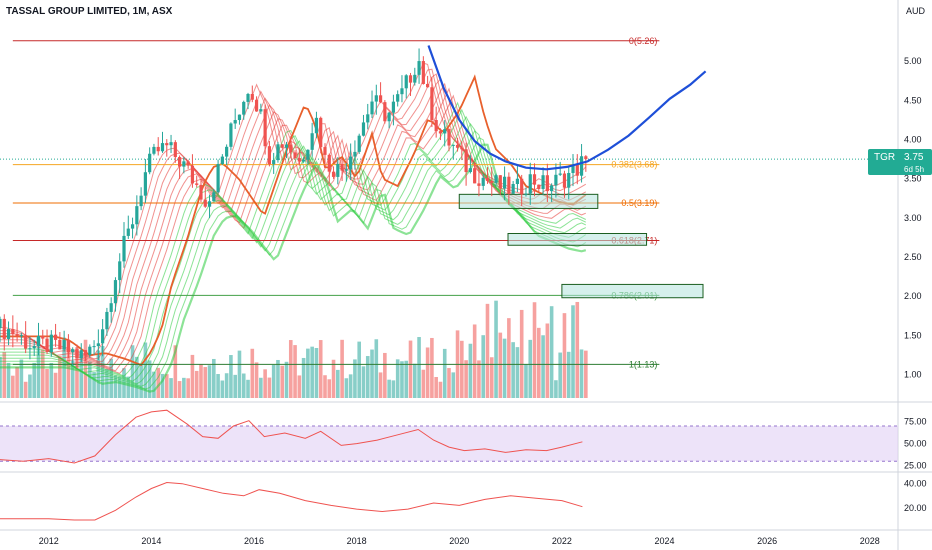  I want to click on price-tick-label: 2.00, so click(913, 296).